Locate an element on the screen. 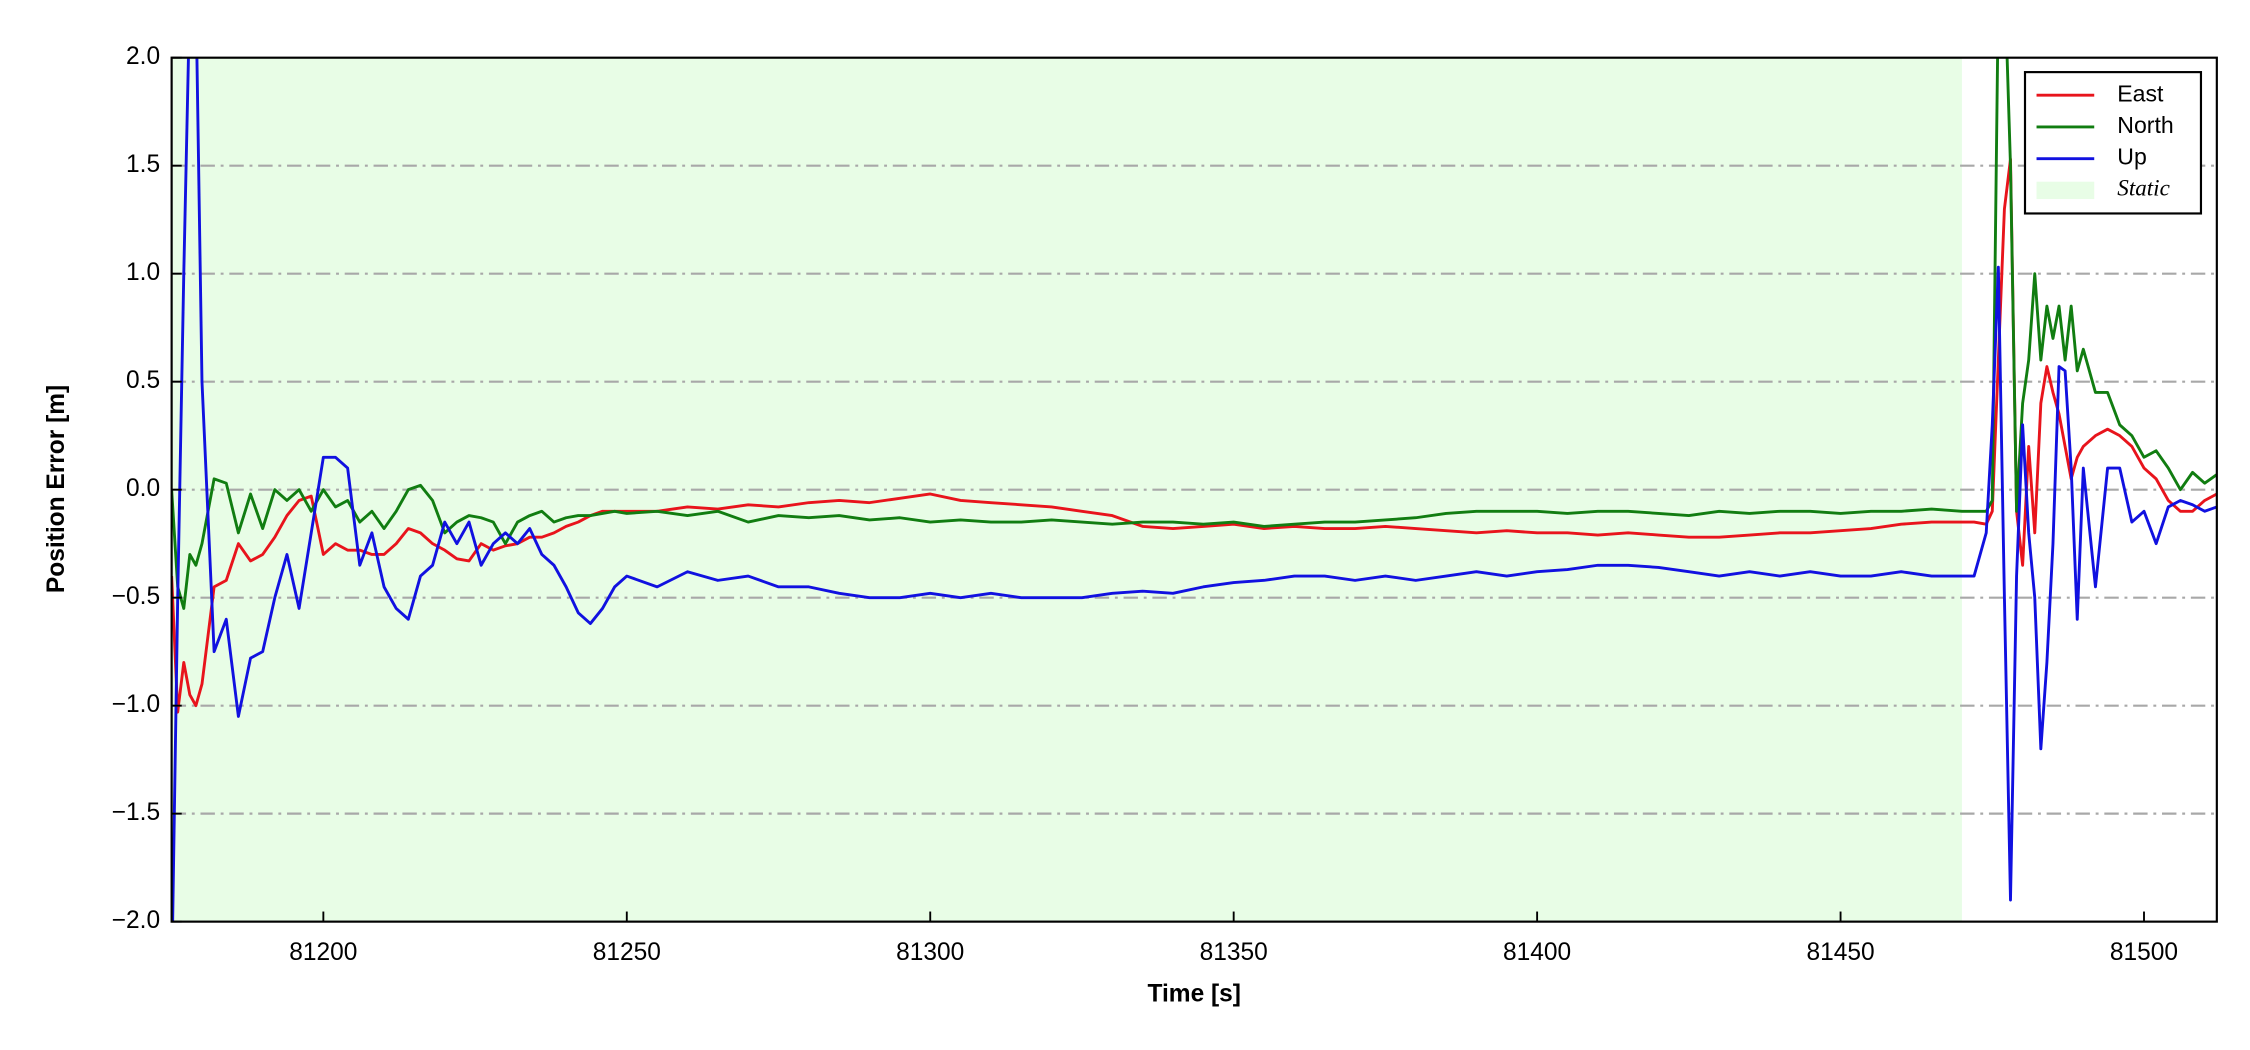 The image size is (2250, 1050). x-tick-label: 81450 is located at coordinates (1840, 952).